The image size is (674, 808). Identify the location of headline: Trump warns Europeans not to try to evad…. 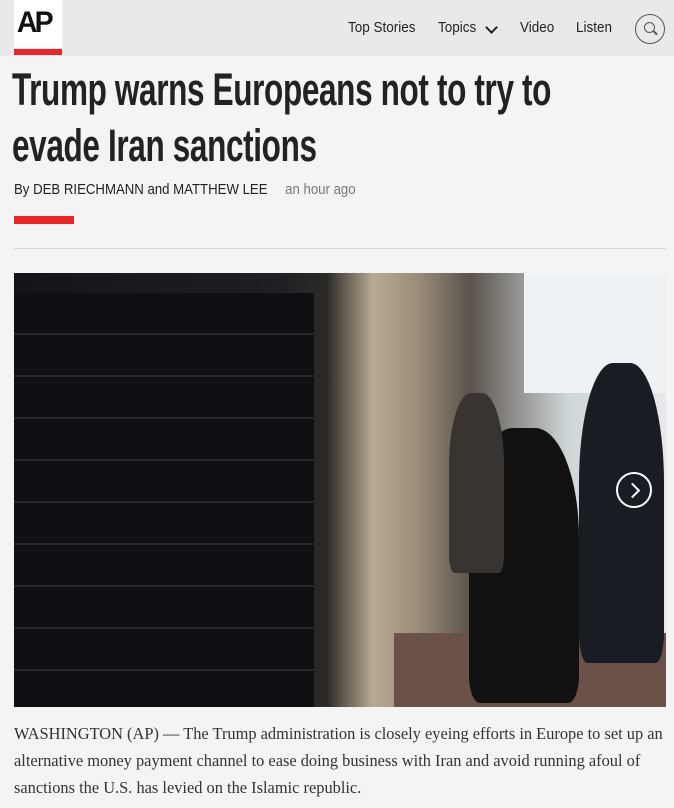
(282, 117).